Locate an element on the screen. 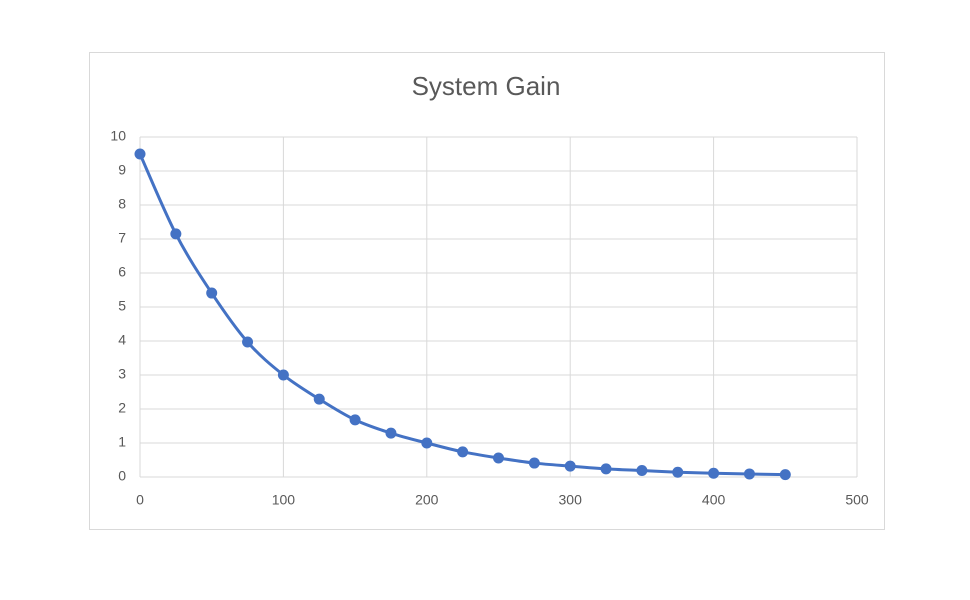 This screenshot has height=600, width=970. y-tick-label: 7 is located at coordinates (122, 238).